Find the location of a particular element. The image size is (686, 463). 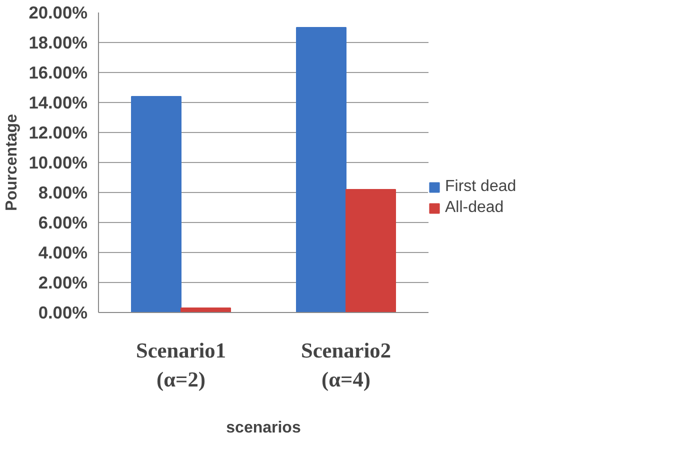

y-tick-label: 16.00% is located at coordinates (58, 72).